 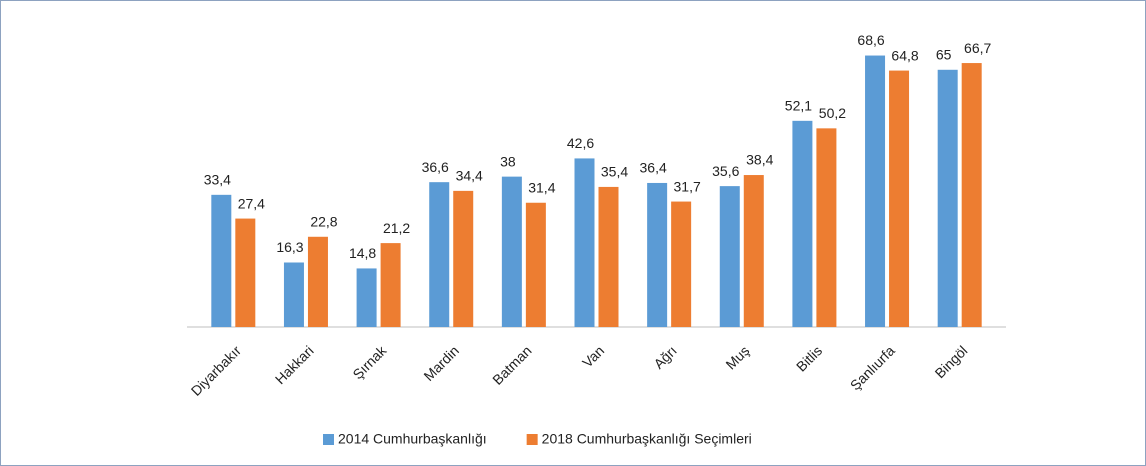 I want to click on data-label: 36,6, so click(x=435, y=167).